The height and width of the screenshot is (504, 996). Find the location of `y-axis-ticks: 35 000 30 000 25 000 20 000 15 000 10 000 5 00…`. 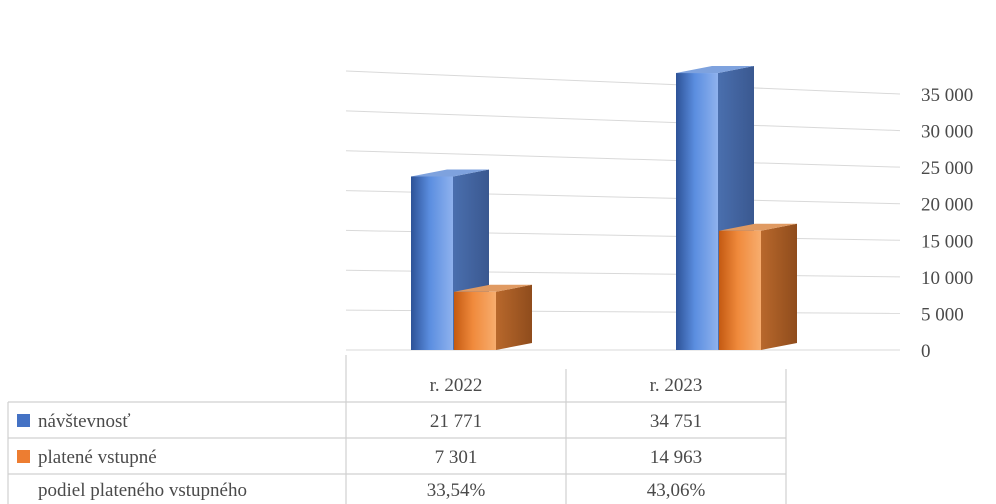

y-axis-ticks: 35 000 30 000 25 000 20 000 15 000 10 000 5 00… is located at coordinates (947, 223).